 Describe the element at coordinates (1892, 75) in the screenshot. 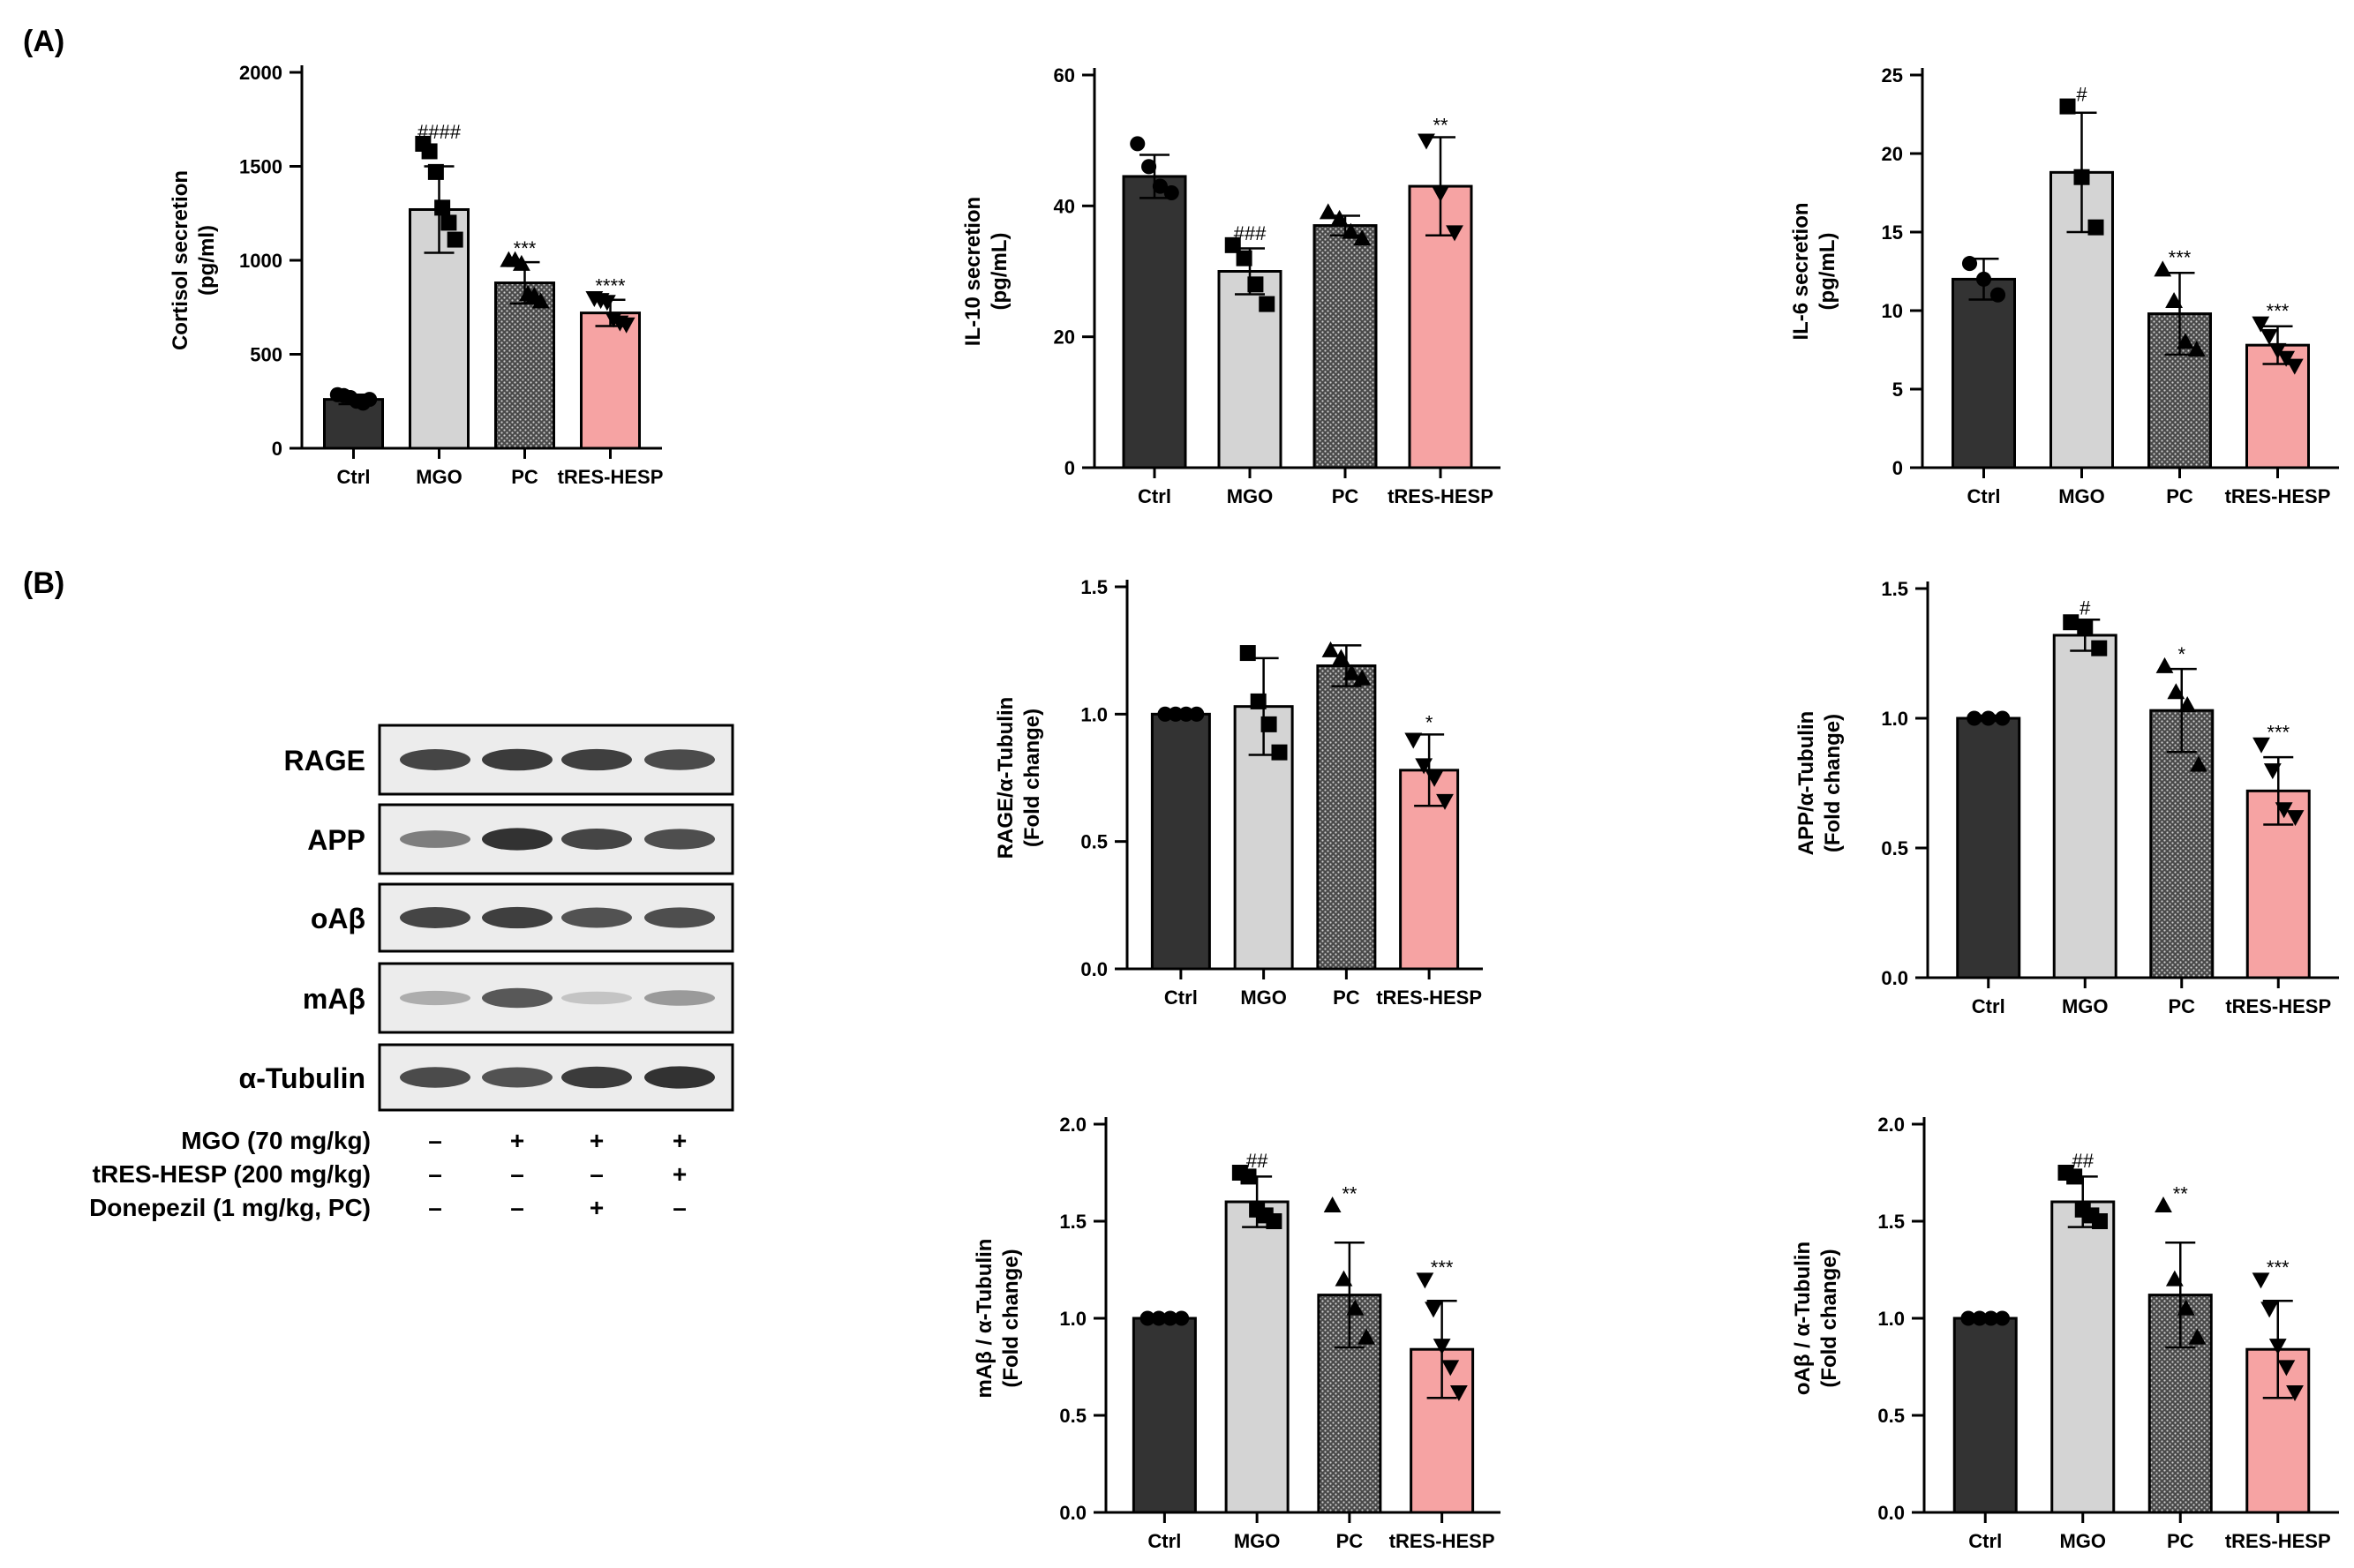

I see `y-tick-label-il6-5: 25` at that location.